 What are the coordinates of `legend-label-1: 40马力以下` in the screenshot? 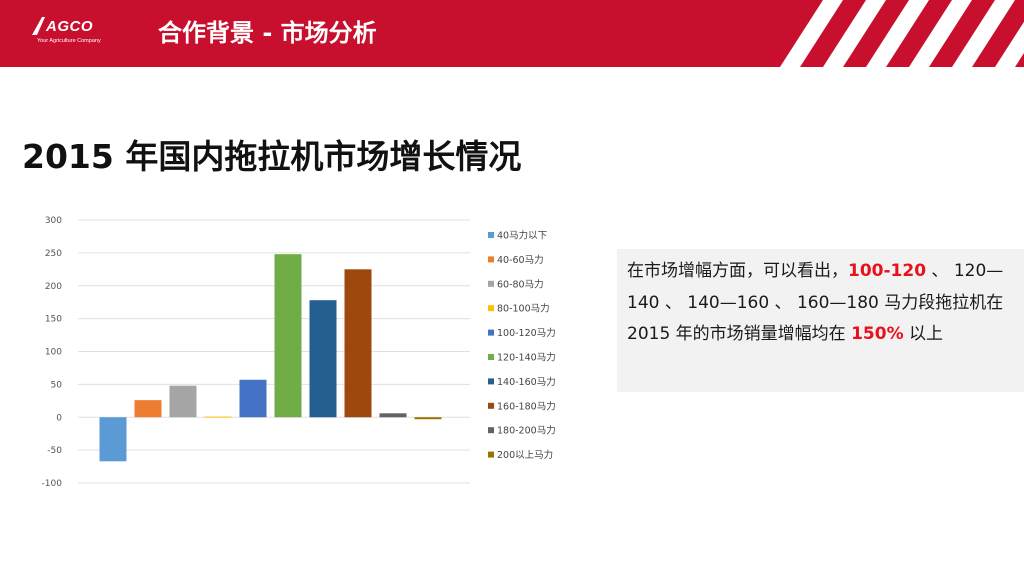 It's located at (522, 236).